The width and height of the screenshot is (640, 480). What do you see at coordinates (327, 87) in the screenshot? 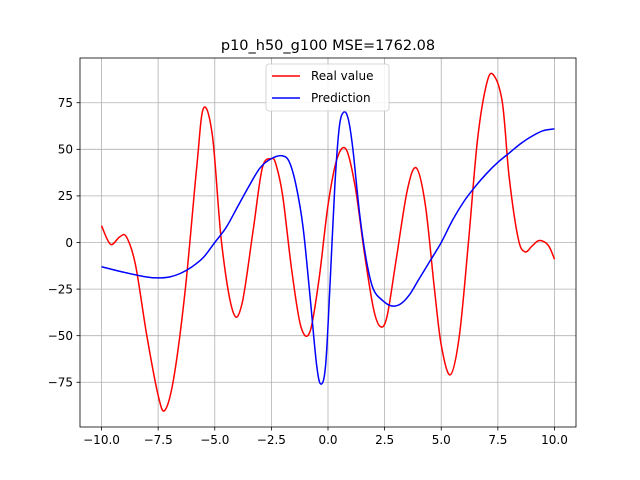
I see `legend: Real value Prediction` at bounding box center [327, 87].